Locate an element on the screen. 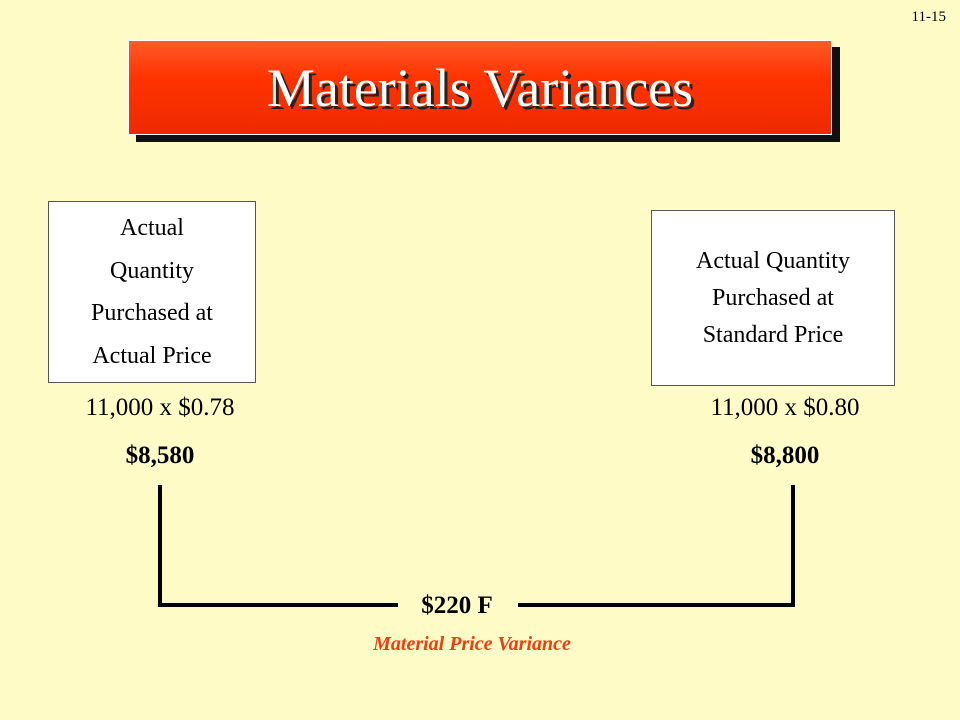  box-line: Actual Price is located at coordinates (152, 355).